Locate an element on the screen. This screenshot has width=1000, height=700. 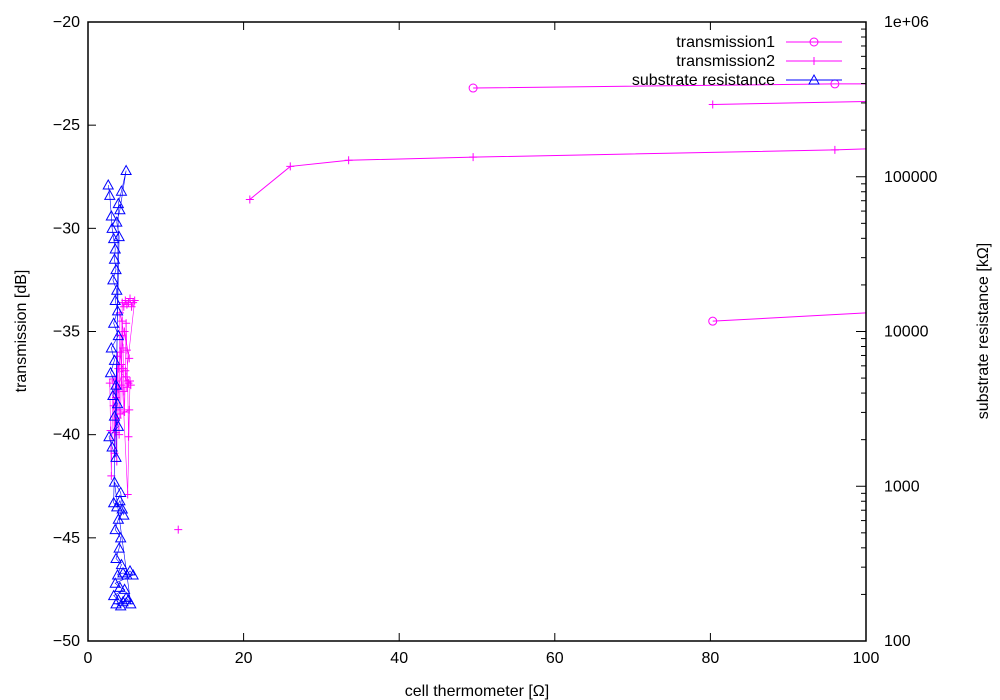
x-axis-label: cell thermometer [Ω] is located at coordinates (477, 691).